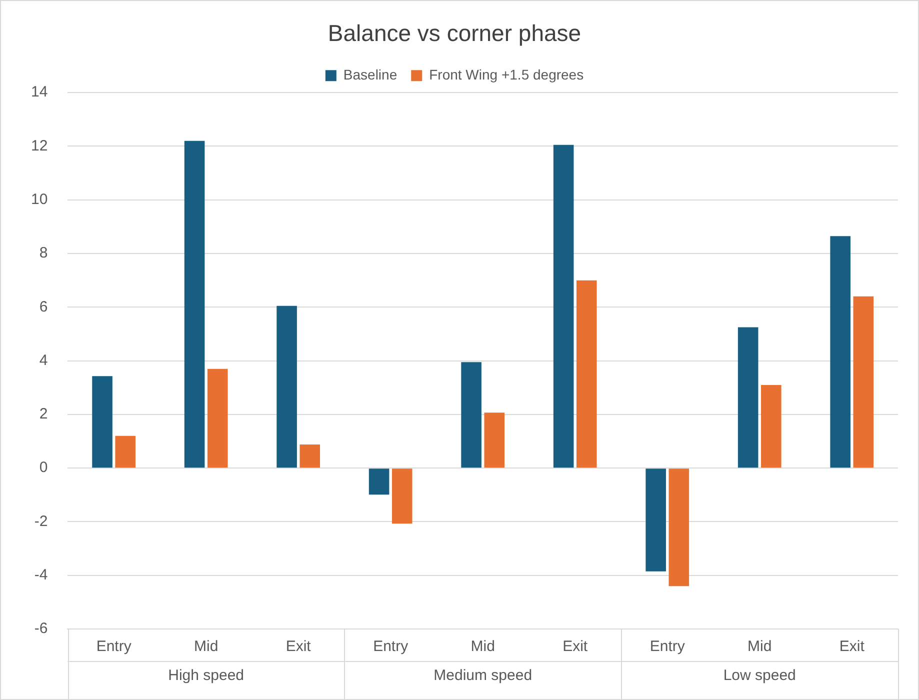  Describe the element at coordinates (41, 575) in the screenshot. I see `y-tick-label: -4` at that location.